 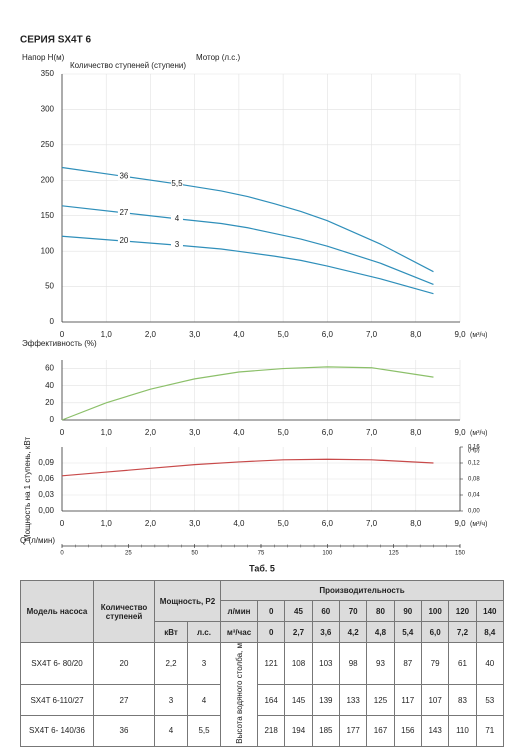 I want to click on table-cell: SX4T 6-110/27, so click(x=57, y=700).